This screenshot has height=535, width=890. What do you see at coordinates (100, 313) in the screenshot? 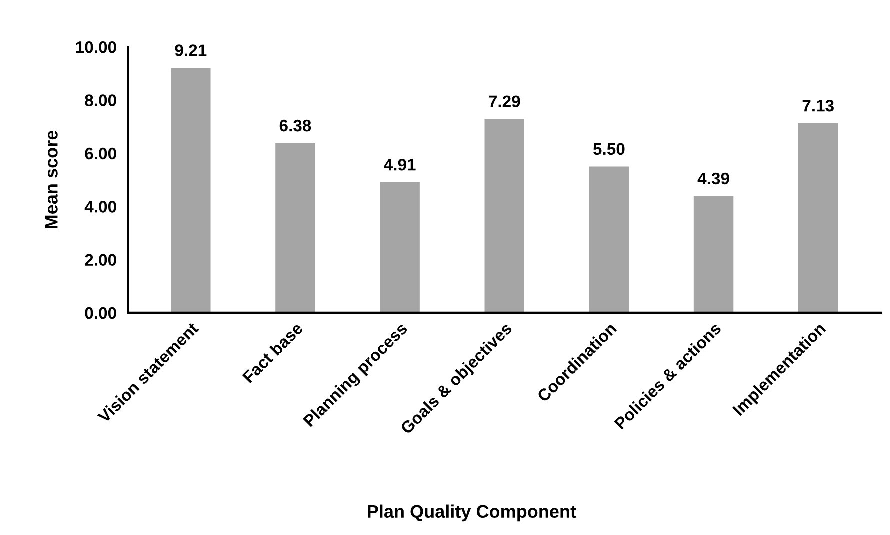
I see `y-tick-label: 0.00` at bounding box center [100, 313].